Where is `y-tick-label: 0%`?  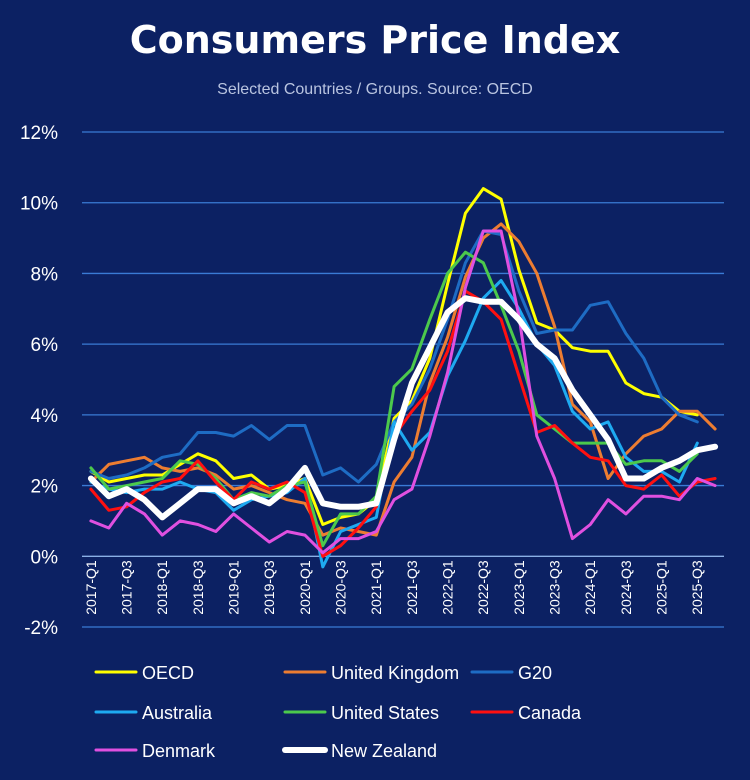 y-tick-label: 0% is located at coordinates (45, 557).